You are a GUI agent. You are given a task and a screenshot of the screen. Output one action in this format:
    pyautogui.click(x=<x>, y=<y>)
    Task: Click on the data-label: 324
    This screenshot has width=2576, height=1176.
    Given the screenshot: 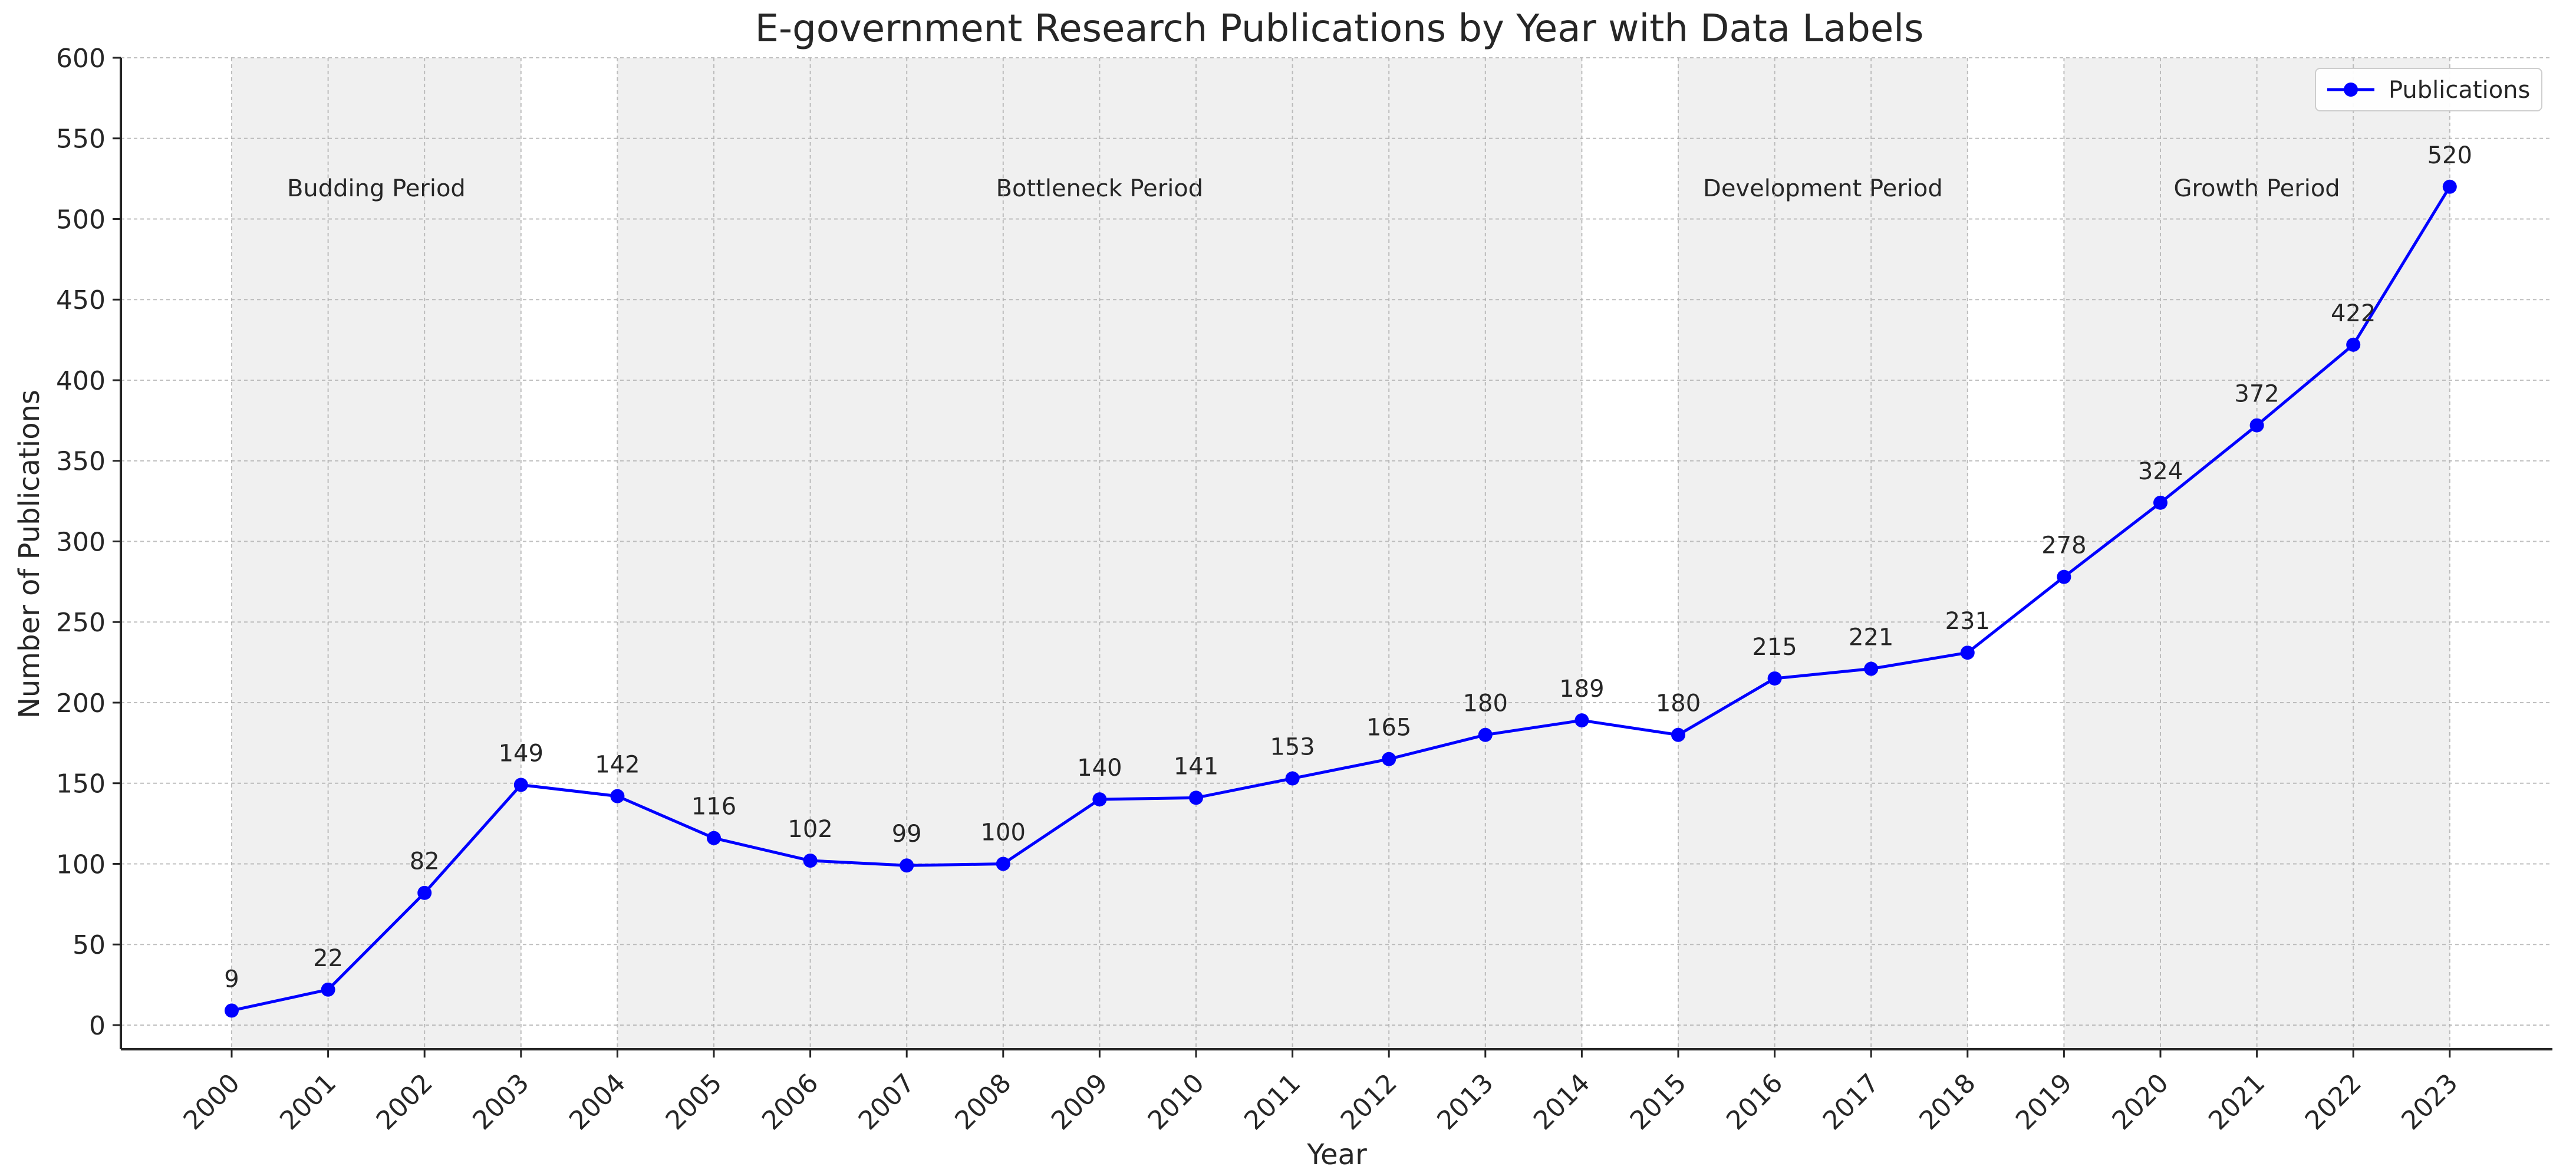 What is the action you would take?
    pyautogui.click(x=2160, y=471)
    